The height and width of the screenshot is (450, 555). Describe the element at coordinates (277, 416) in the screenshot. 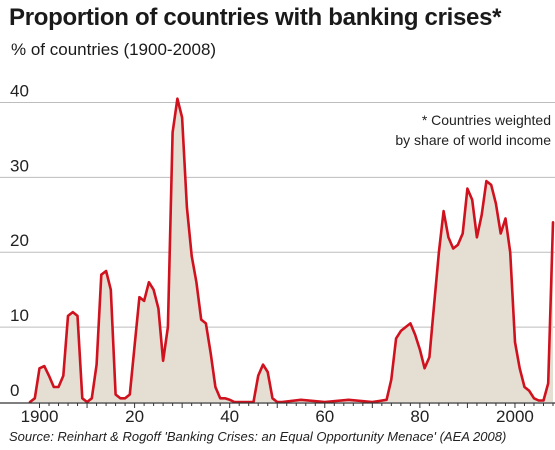

I see `x-axis-labels: 1900 20 40 60 80 2000` at that location.